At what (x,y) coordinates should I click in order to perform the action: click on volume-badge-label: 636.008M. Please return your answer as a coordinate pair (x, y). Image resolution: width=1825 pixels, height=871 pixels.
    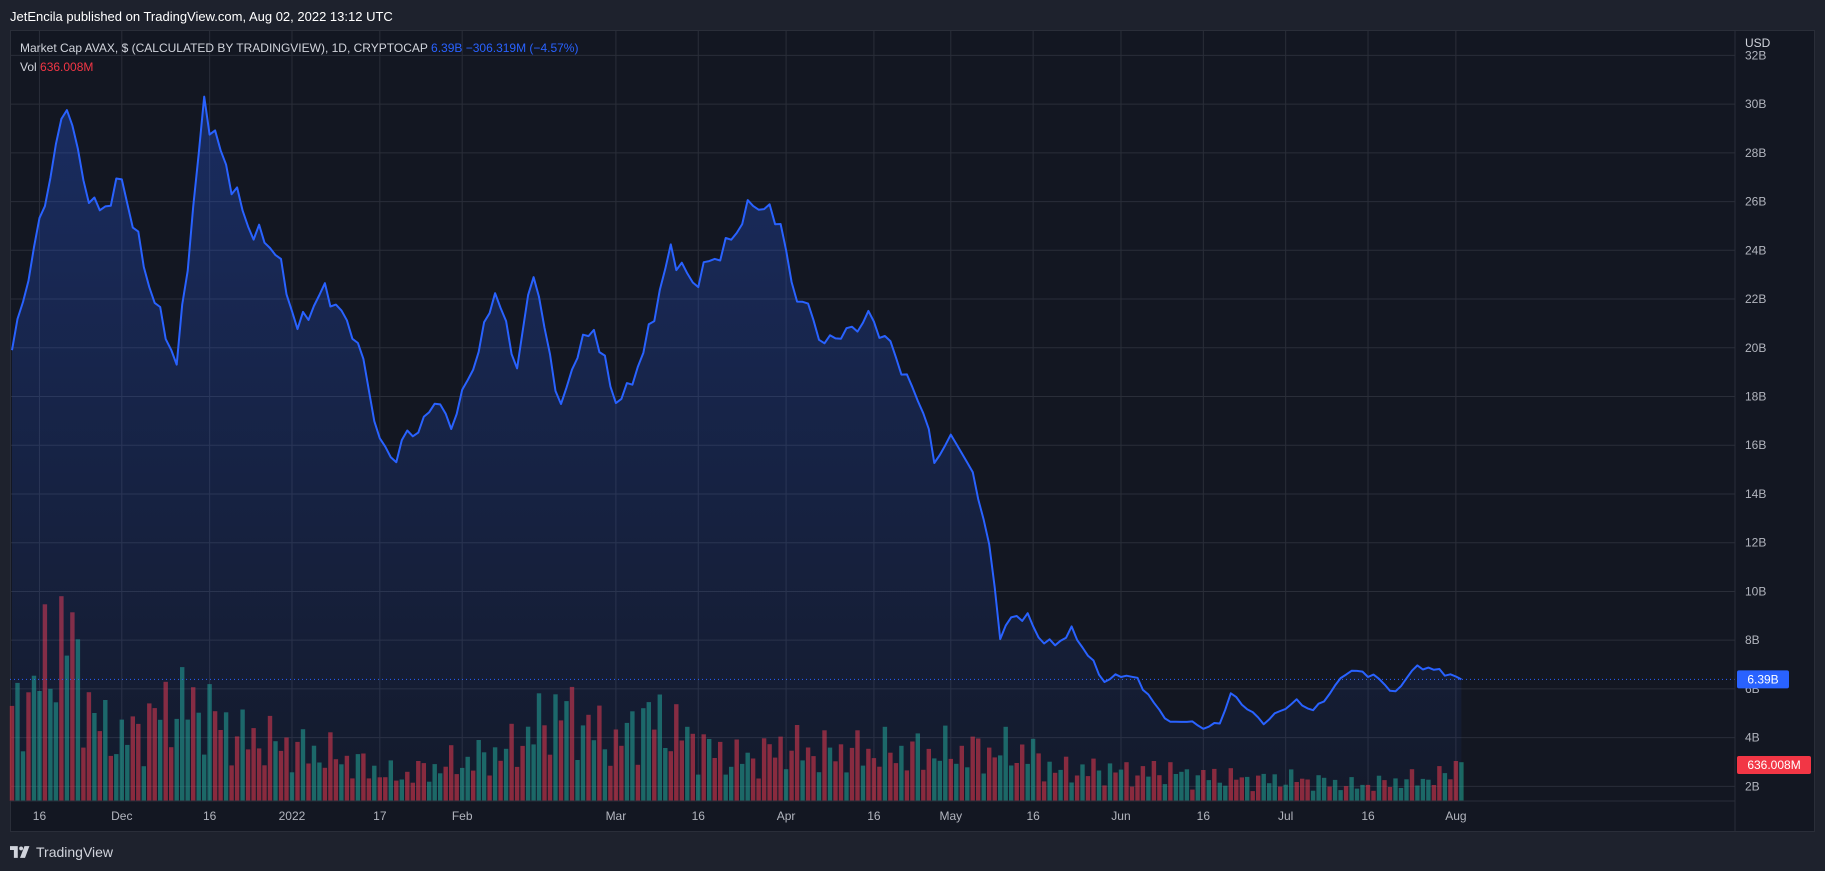
    Looking at the image, I should click on (1773, 765).